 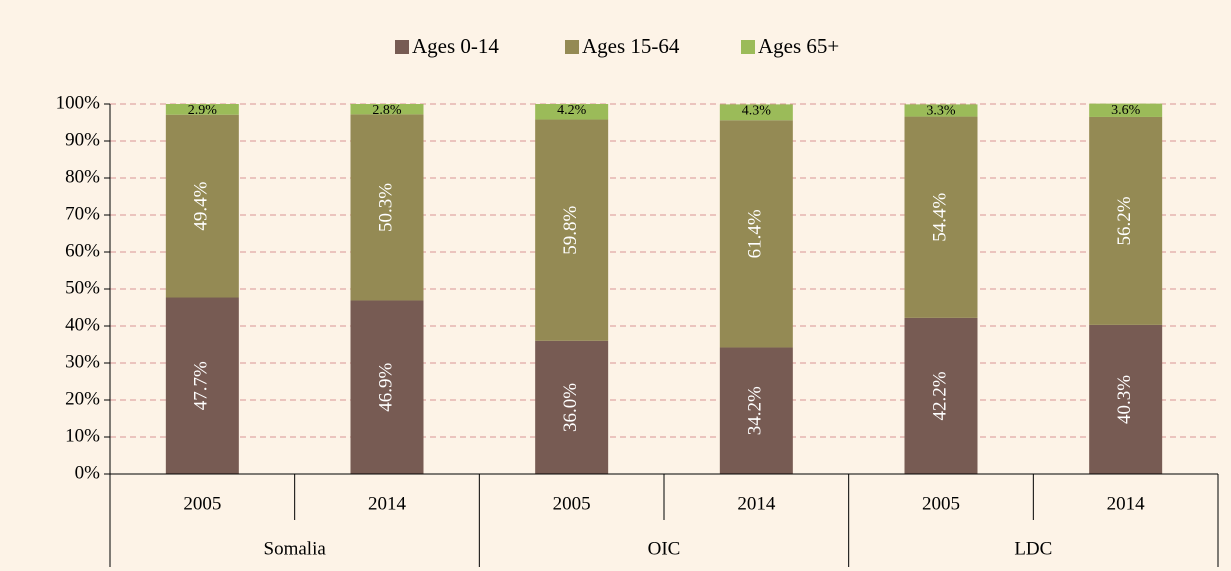 I want to click on data-label: 49.4%, so click(x=201, y=205).